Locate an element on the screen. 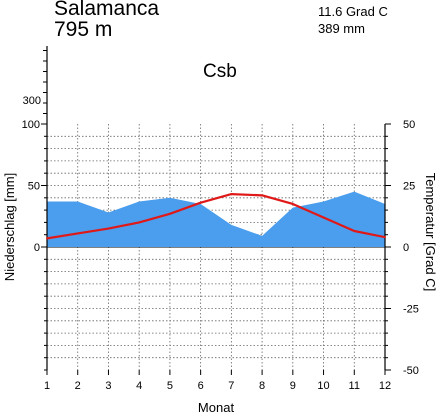 This screenshot has height=415, width=436. right-tick-label: -25 is located at coordinates (411, 310).